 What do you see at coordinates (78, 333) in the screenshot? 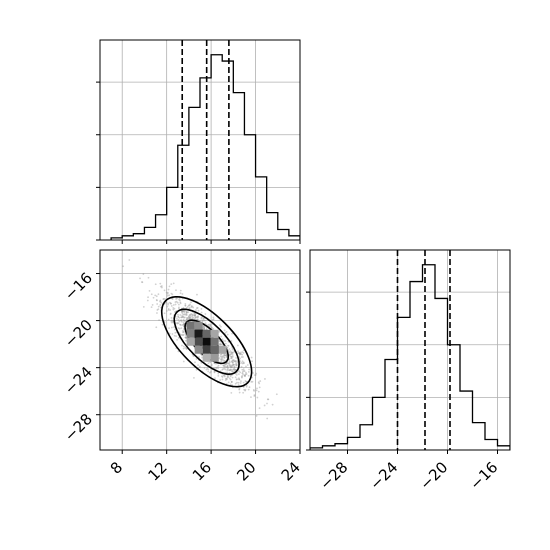
I see `density-2d-y-tick-label: −20` at bounding box center [78, 333].